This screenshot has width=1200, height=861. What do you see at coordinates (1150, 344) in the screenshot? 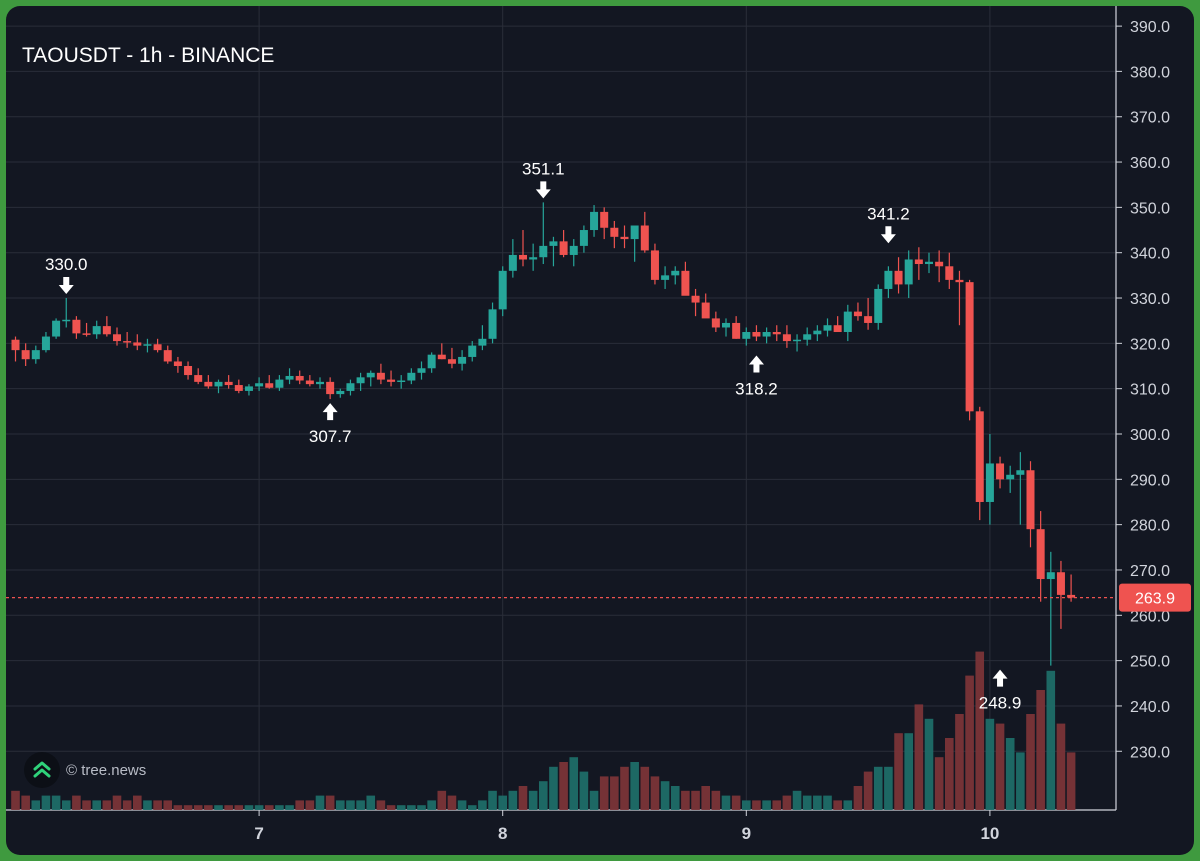
I see `y-tick-label: 320.0` at bounding box center [1150, 344].